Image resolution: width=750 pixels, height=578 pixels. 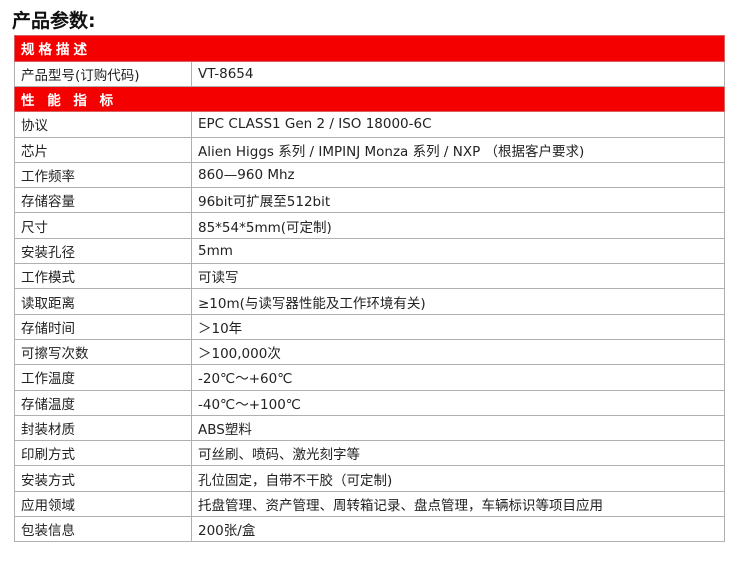 What do you see at coordinates (103, 478) in the screenshot?
I see `spec-label: 安装方式` at bounding box center [103, 478].